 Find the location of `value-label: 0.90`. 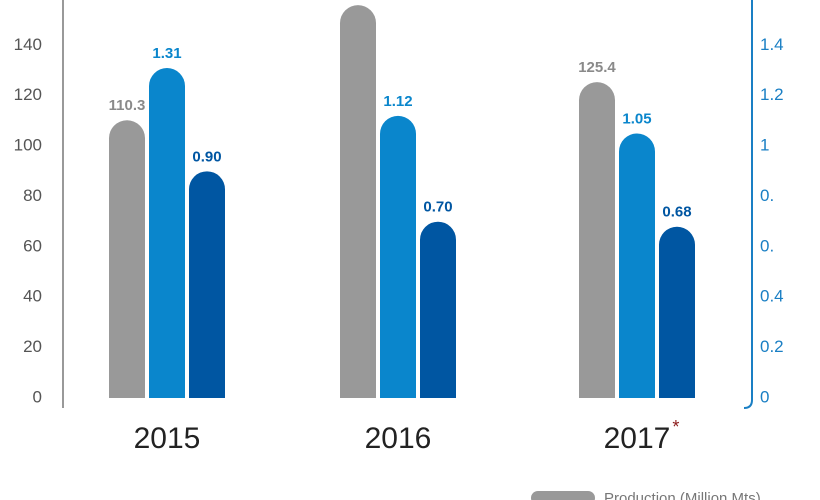

value-label: 0.90 is located at coordinates (206, 156).